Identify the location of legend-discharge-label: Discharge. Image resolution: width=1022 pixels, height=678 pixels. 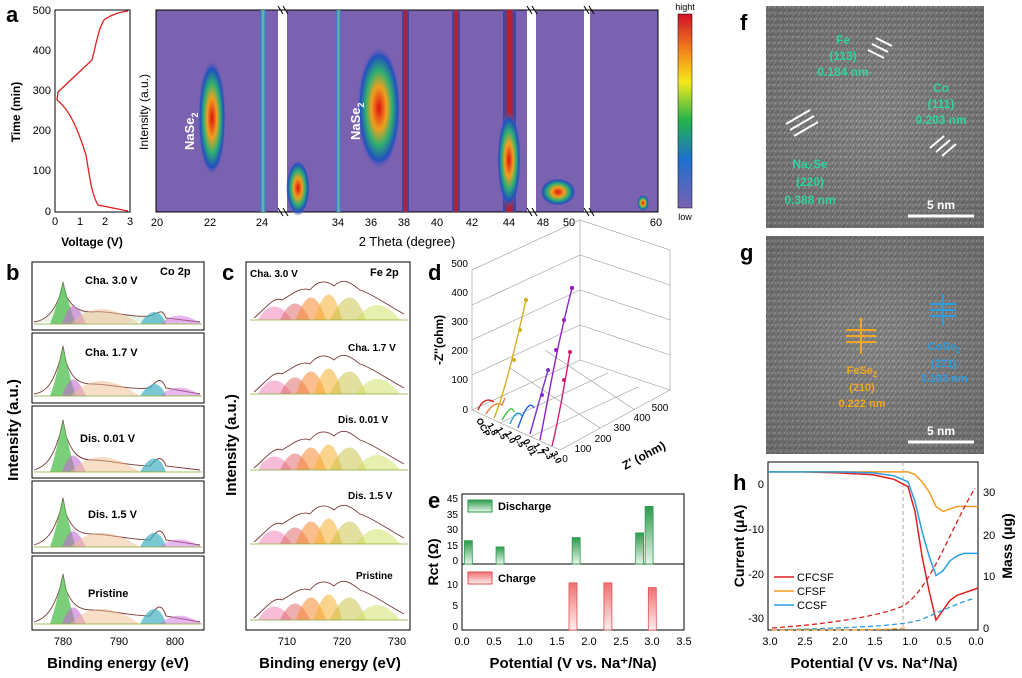
(524, 507).